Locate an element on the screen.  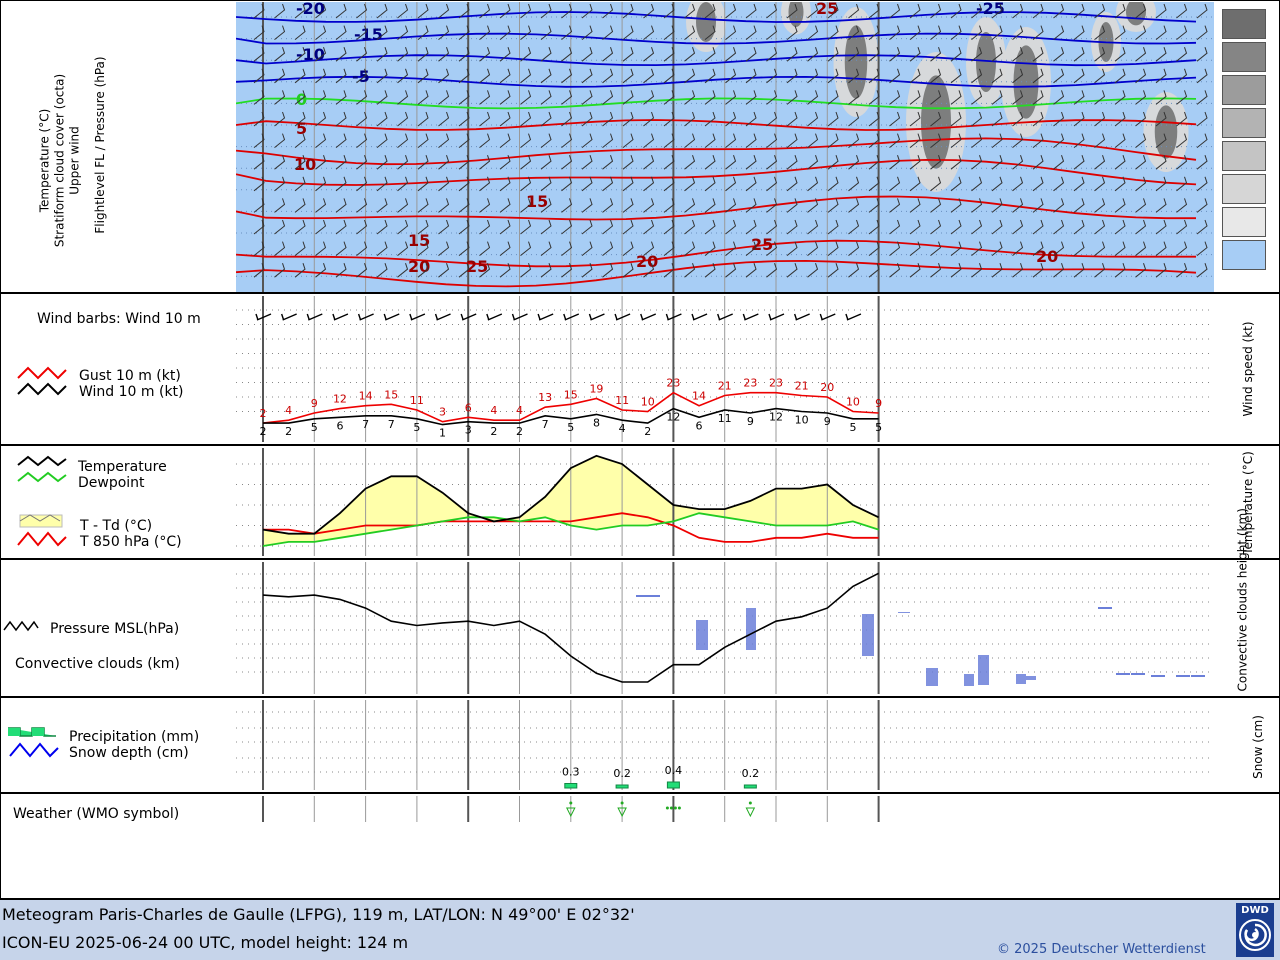
pressure-chart is located at coordinates (725, 628).